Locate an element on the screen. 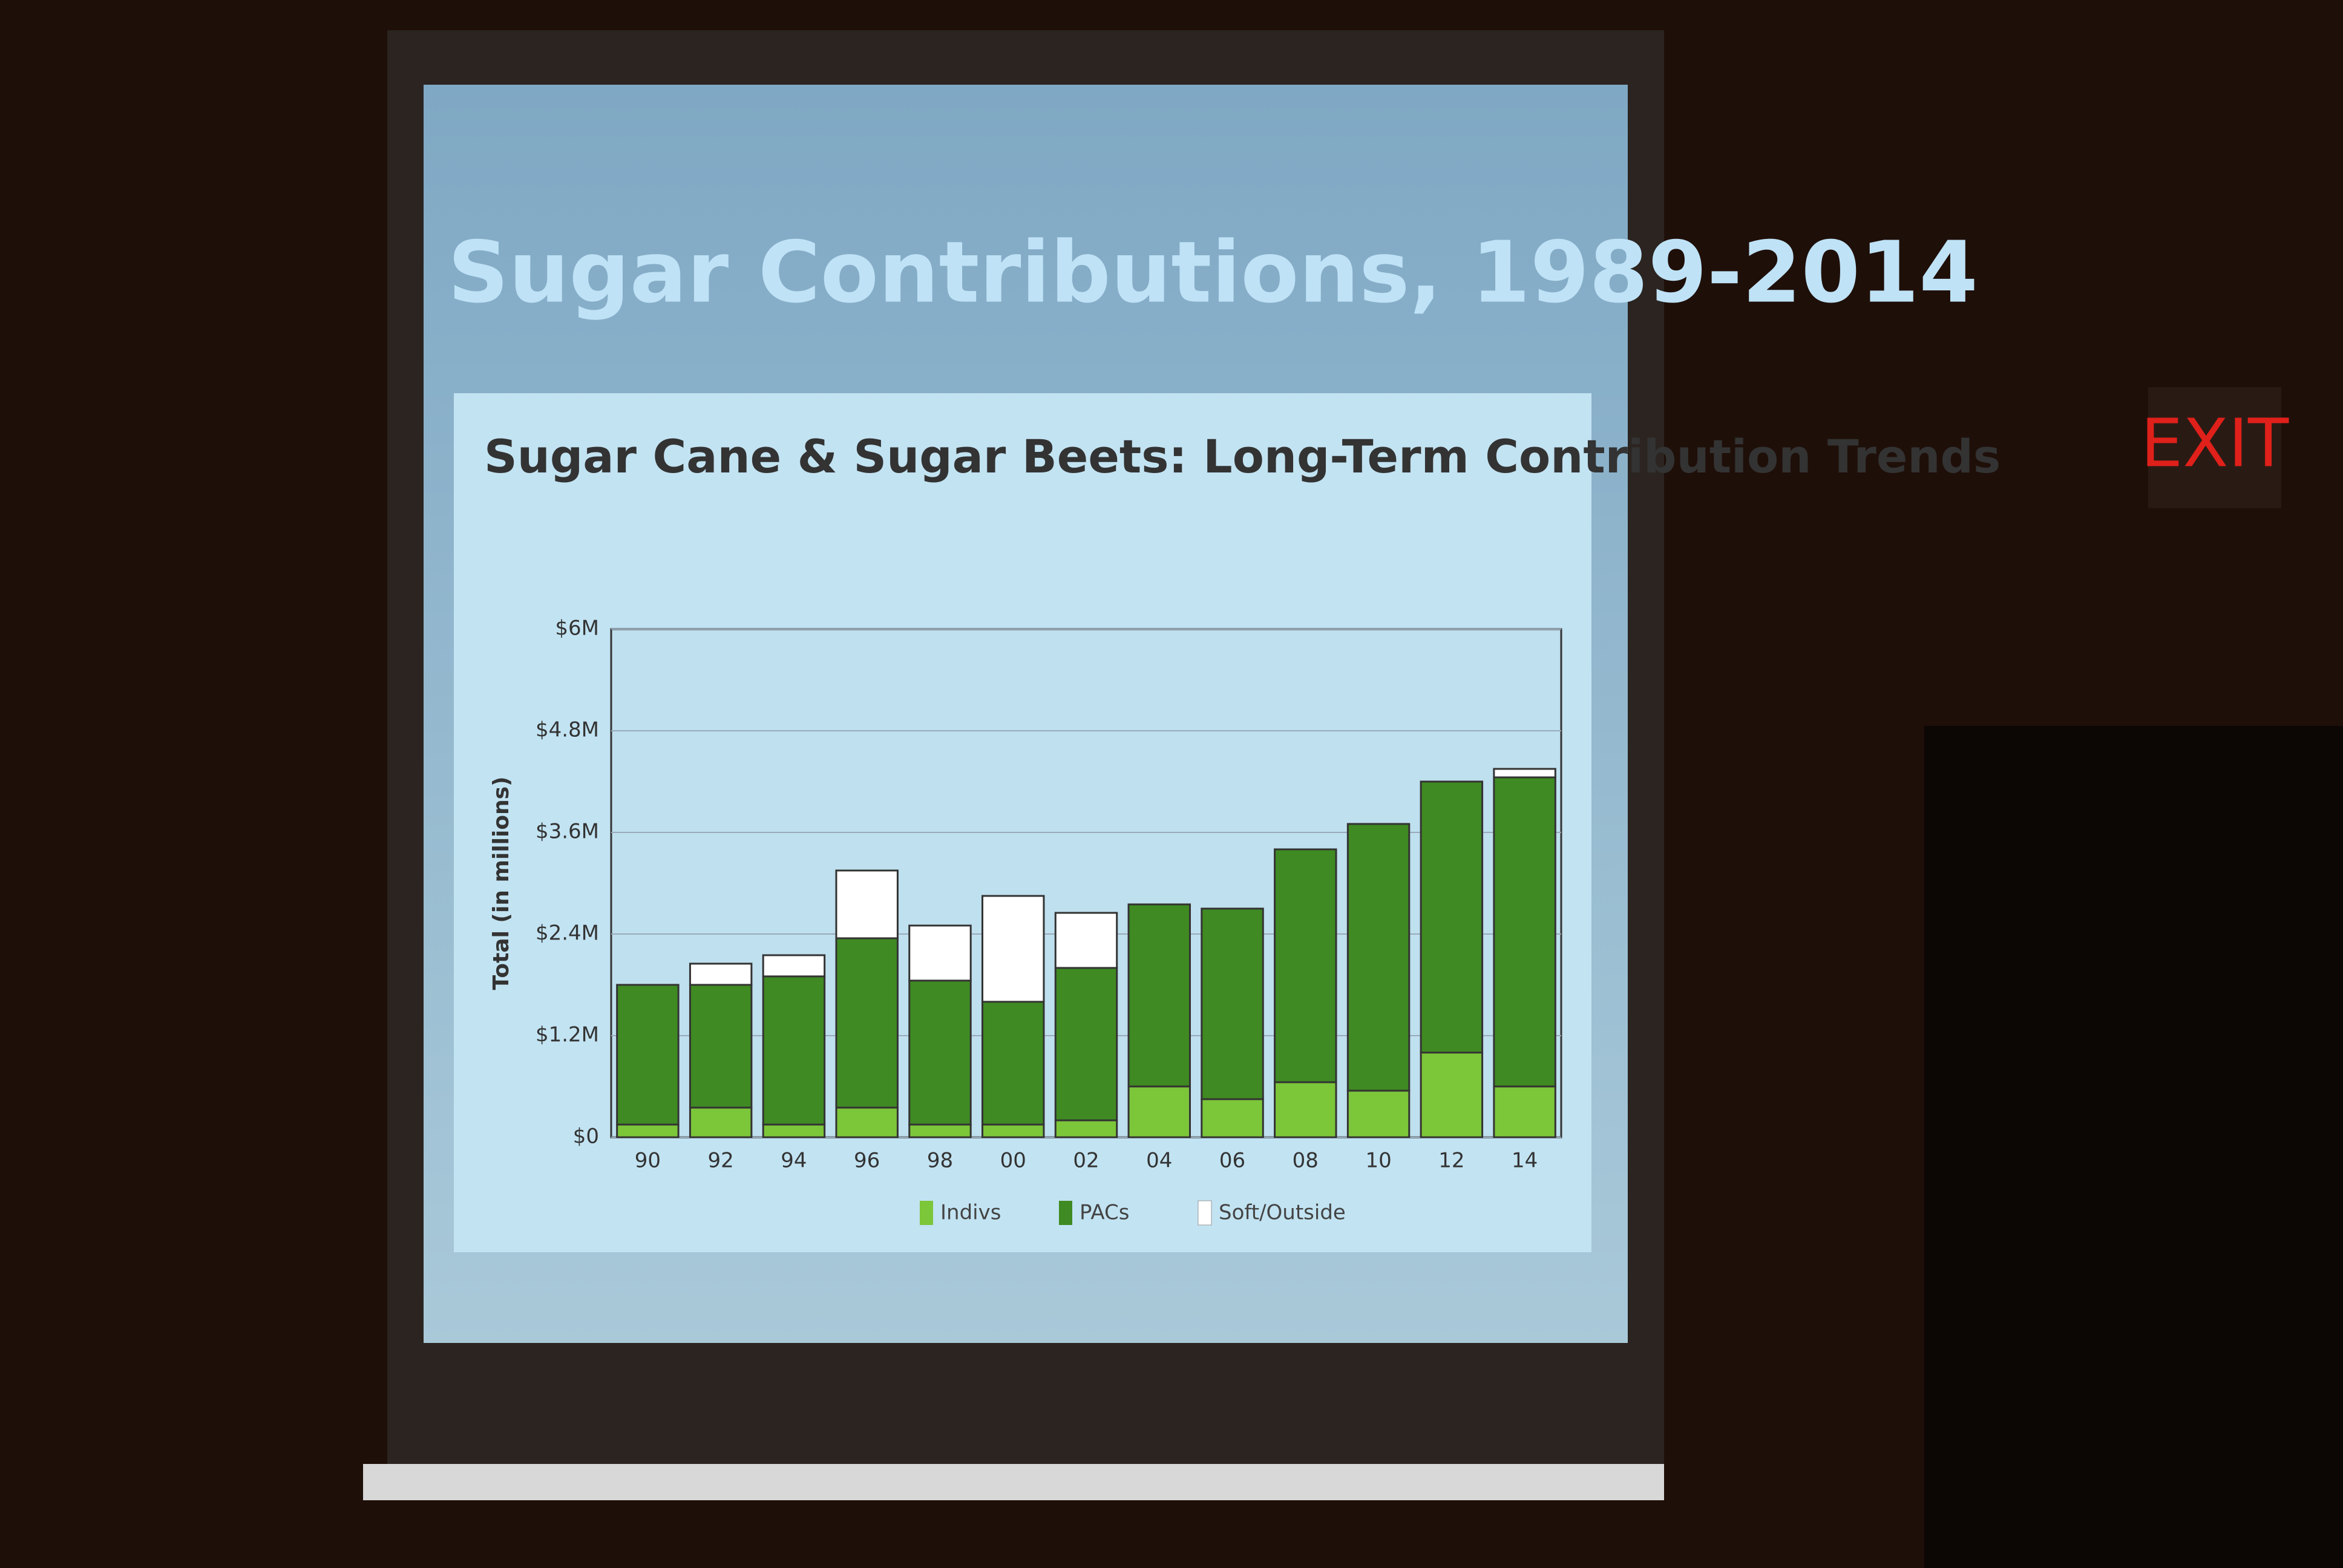 The image size is (2343, 1568). x-tick-label: 98 is located at coordinates (940, 1161).